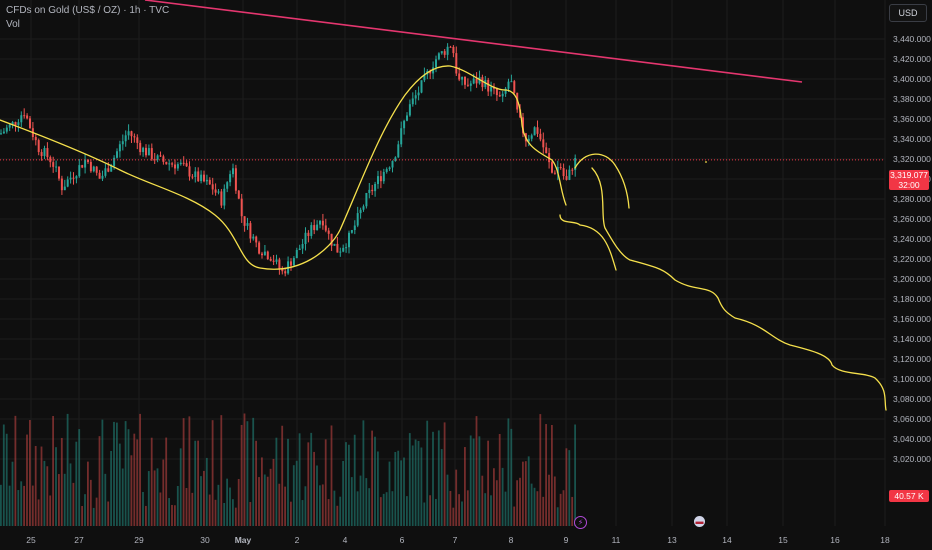  I want to click on us-flag-icon: ▬, so click(699, 521).